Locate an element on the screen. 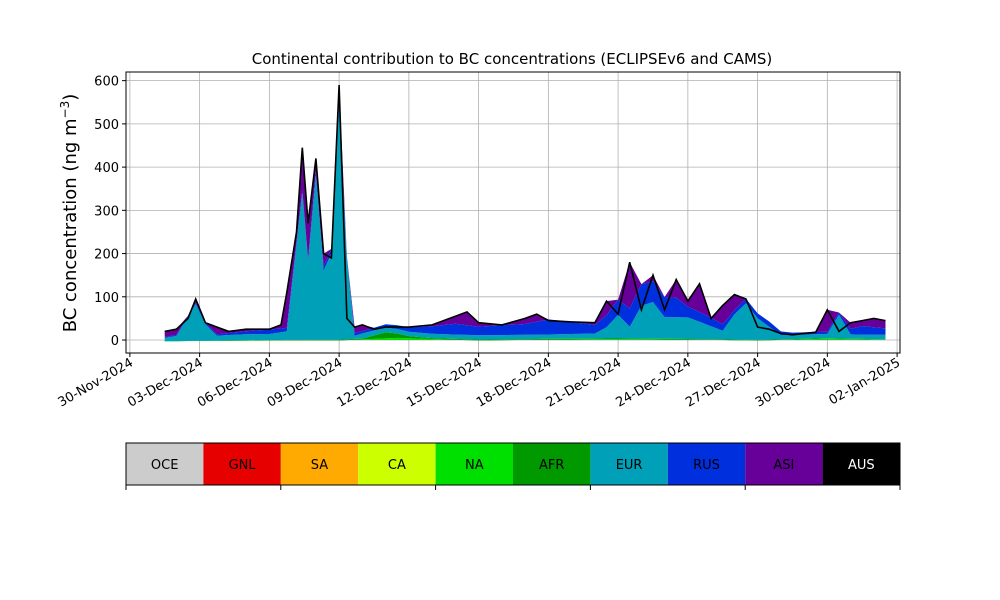 This screenshot has height=600, width=1000. x-tick-label: 09-Dec-2024 is located at coordinates (305, 382).